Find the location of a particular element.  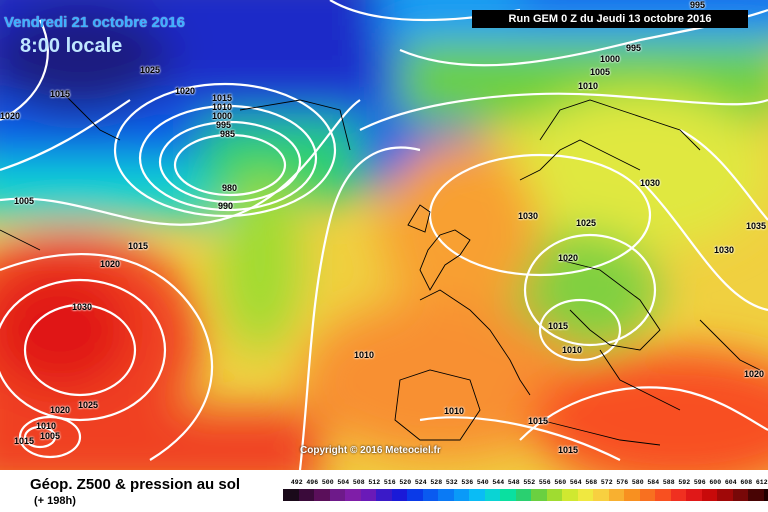

scale-tick-label: 580 is located at coordinates (637, 482).